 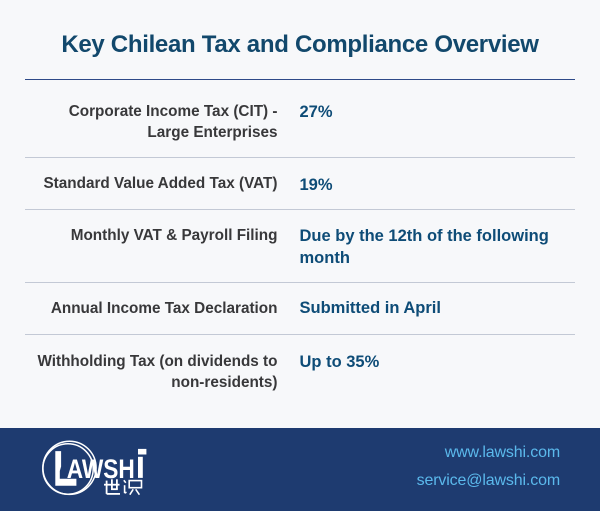 What do you see at coordinates (101, 469) in the screenshot?
I see `svg-text: AWSH` at bounding box center [101, 469].